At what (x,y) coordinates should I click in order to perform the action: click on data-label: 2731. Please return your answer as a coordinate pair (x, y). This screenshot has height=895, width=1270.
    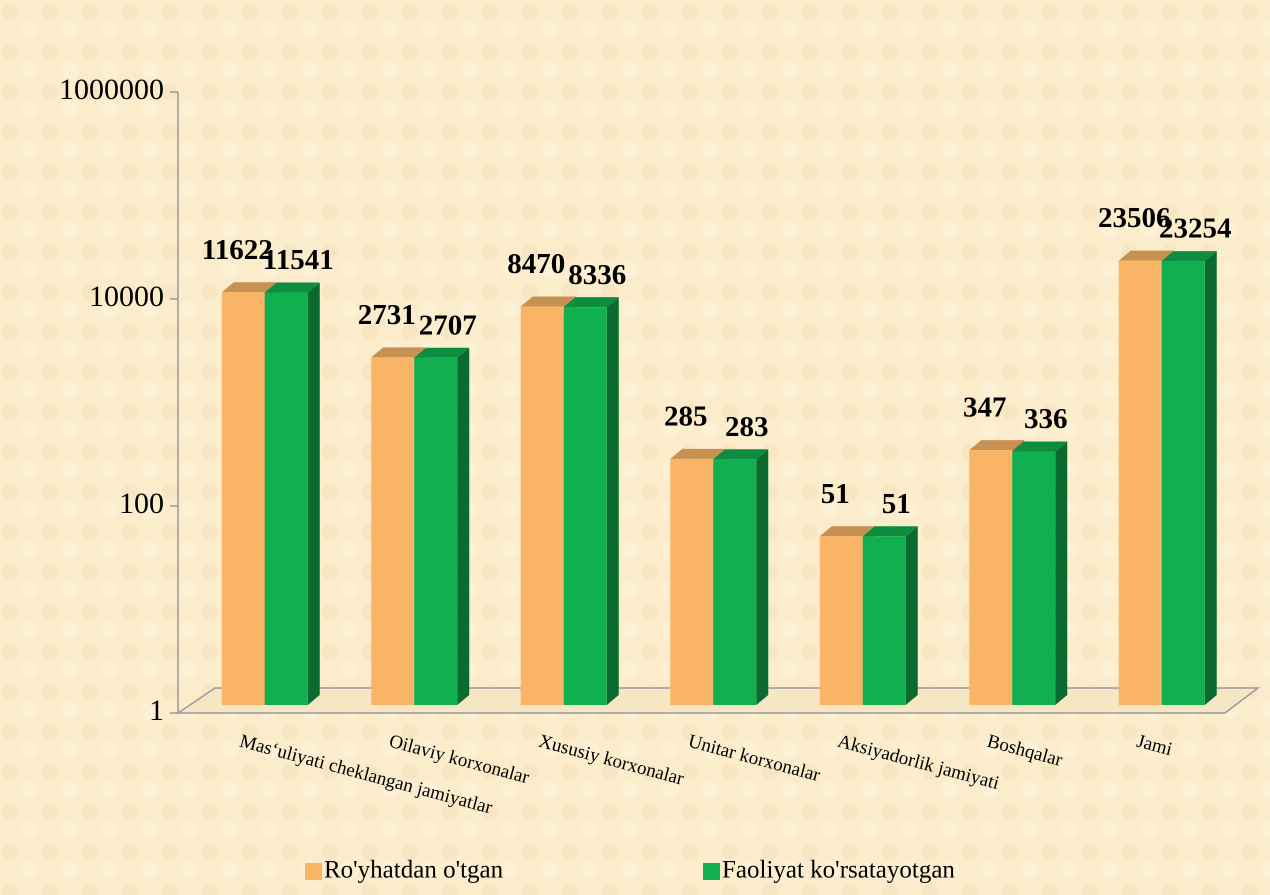
    Looking at the image, I should click on (387, 315).